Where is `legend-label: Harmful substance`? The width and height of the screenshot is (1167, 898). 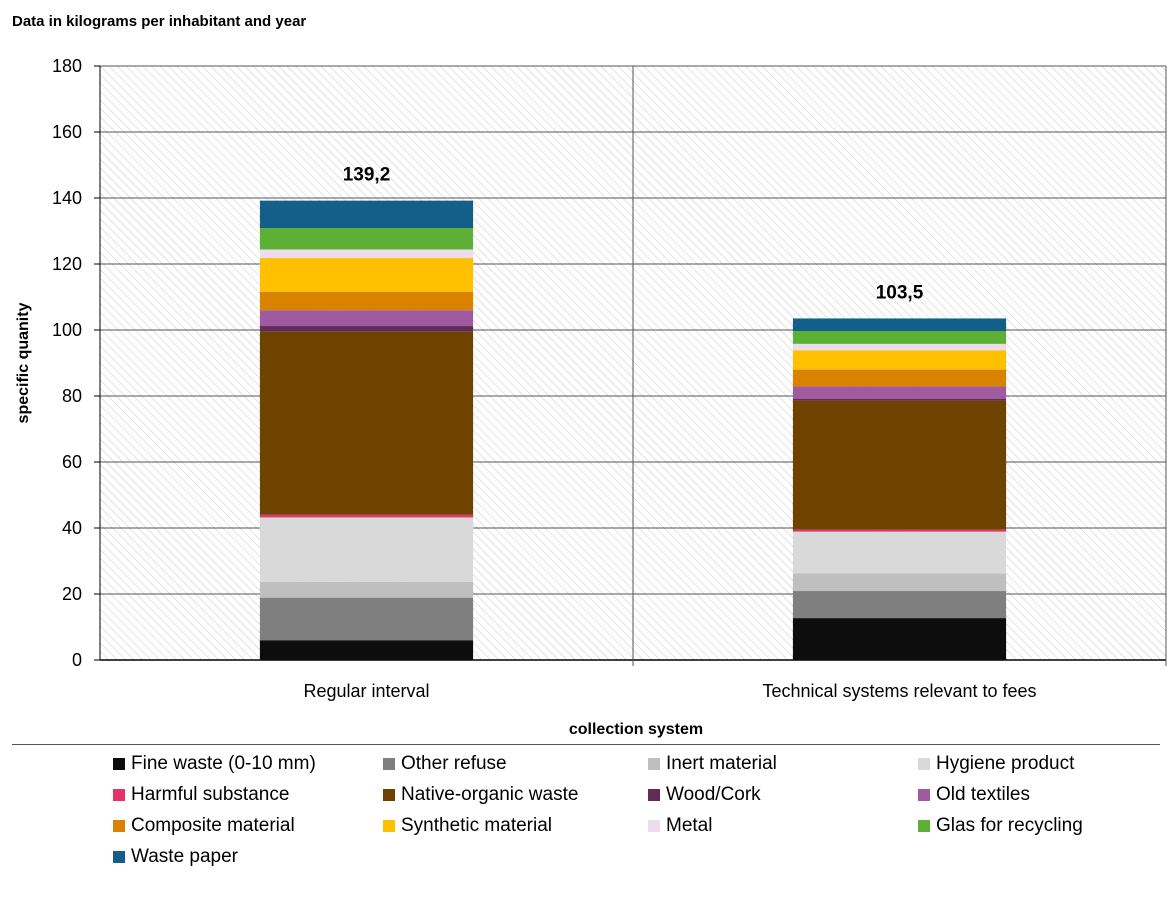 legend-label: Harmful substance is located at coordinates (210, 794).